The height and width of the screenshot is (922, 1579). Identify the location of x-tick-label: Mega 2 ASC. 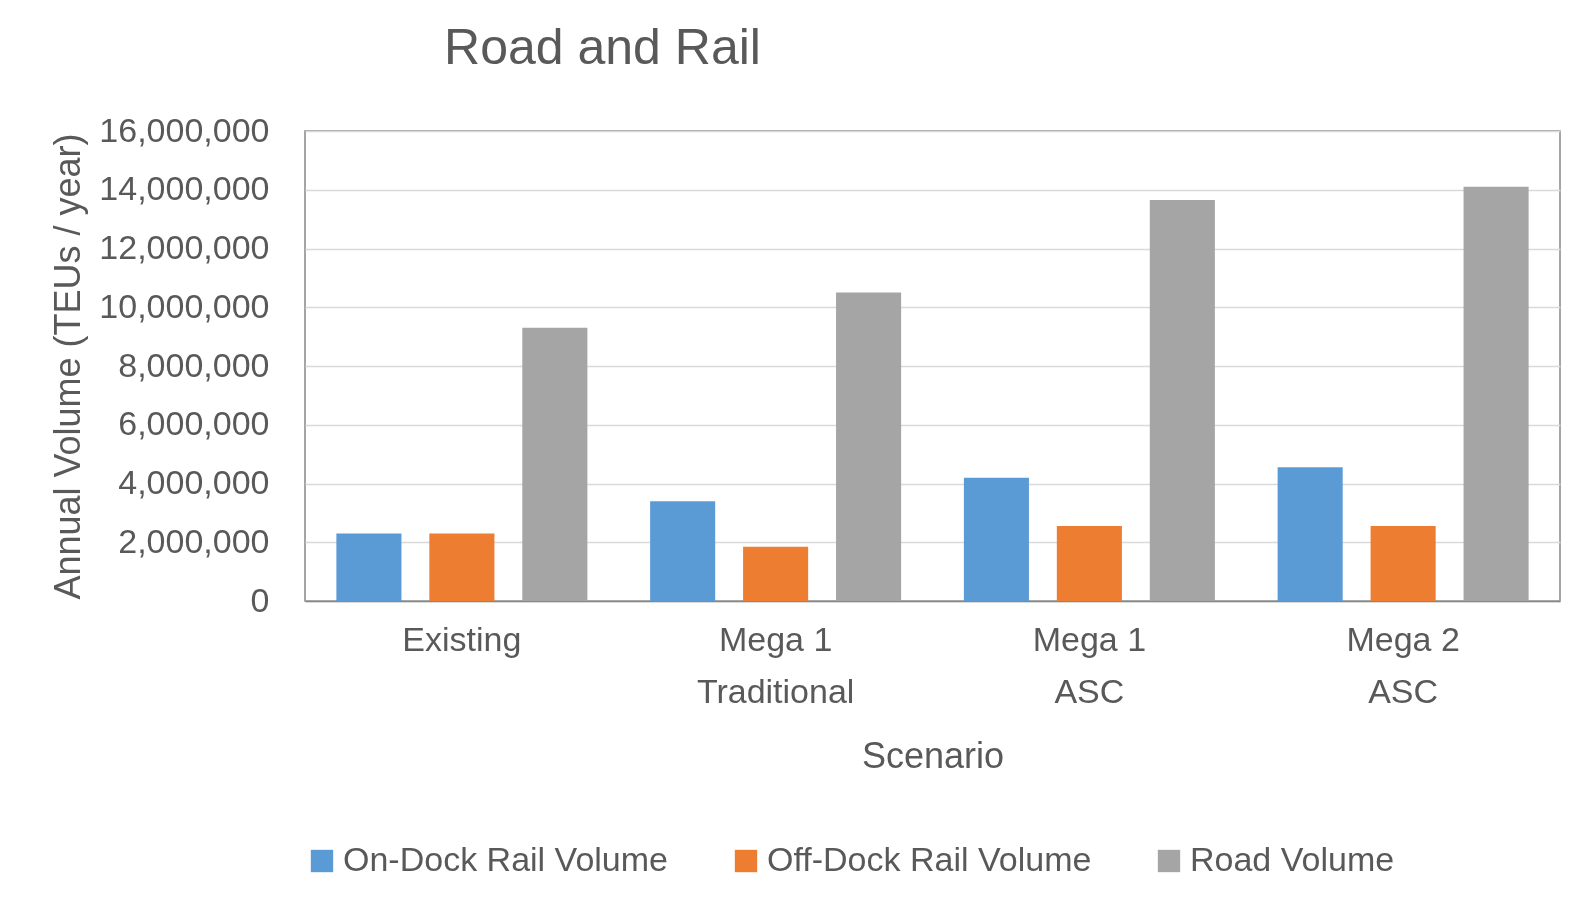
(1403, 664).